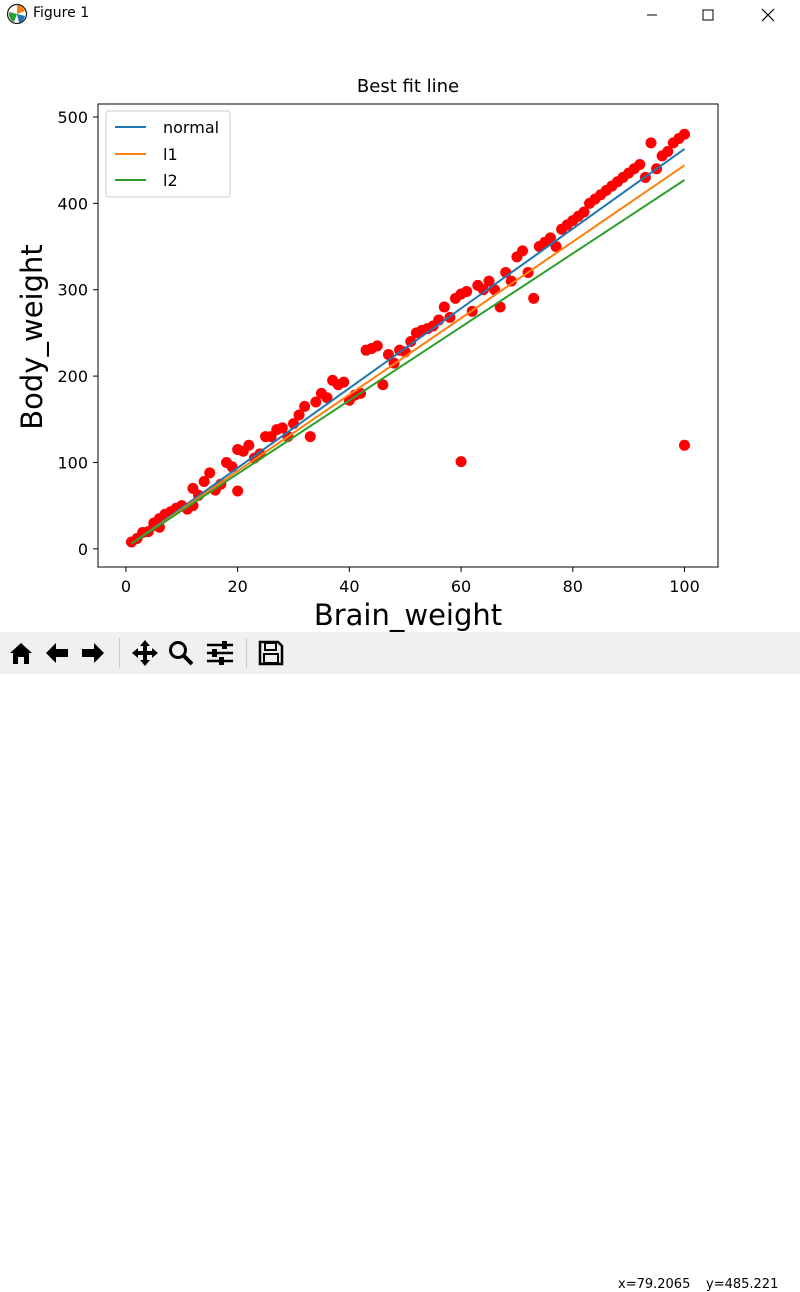 The image size is (800, 1292). I want to click on back-button, so click(57, 653).